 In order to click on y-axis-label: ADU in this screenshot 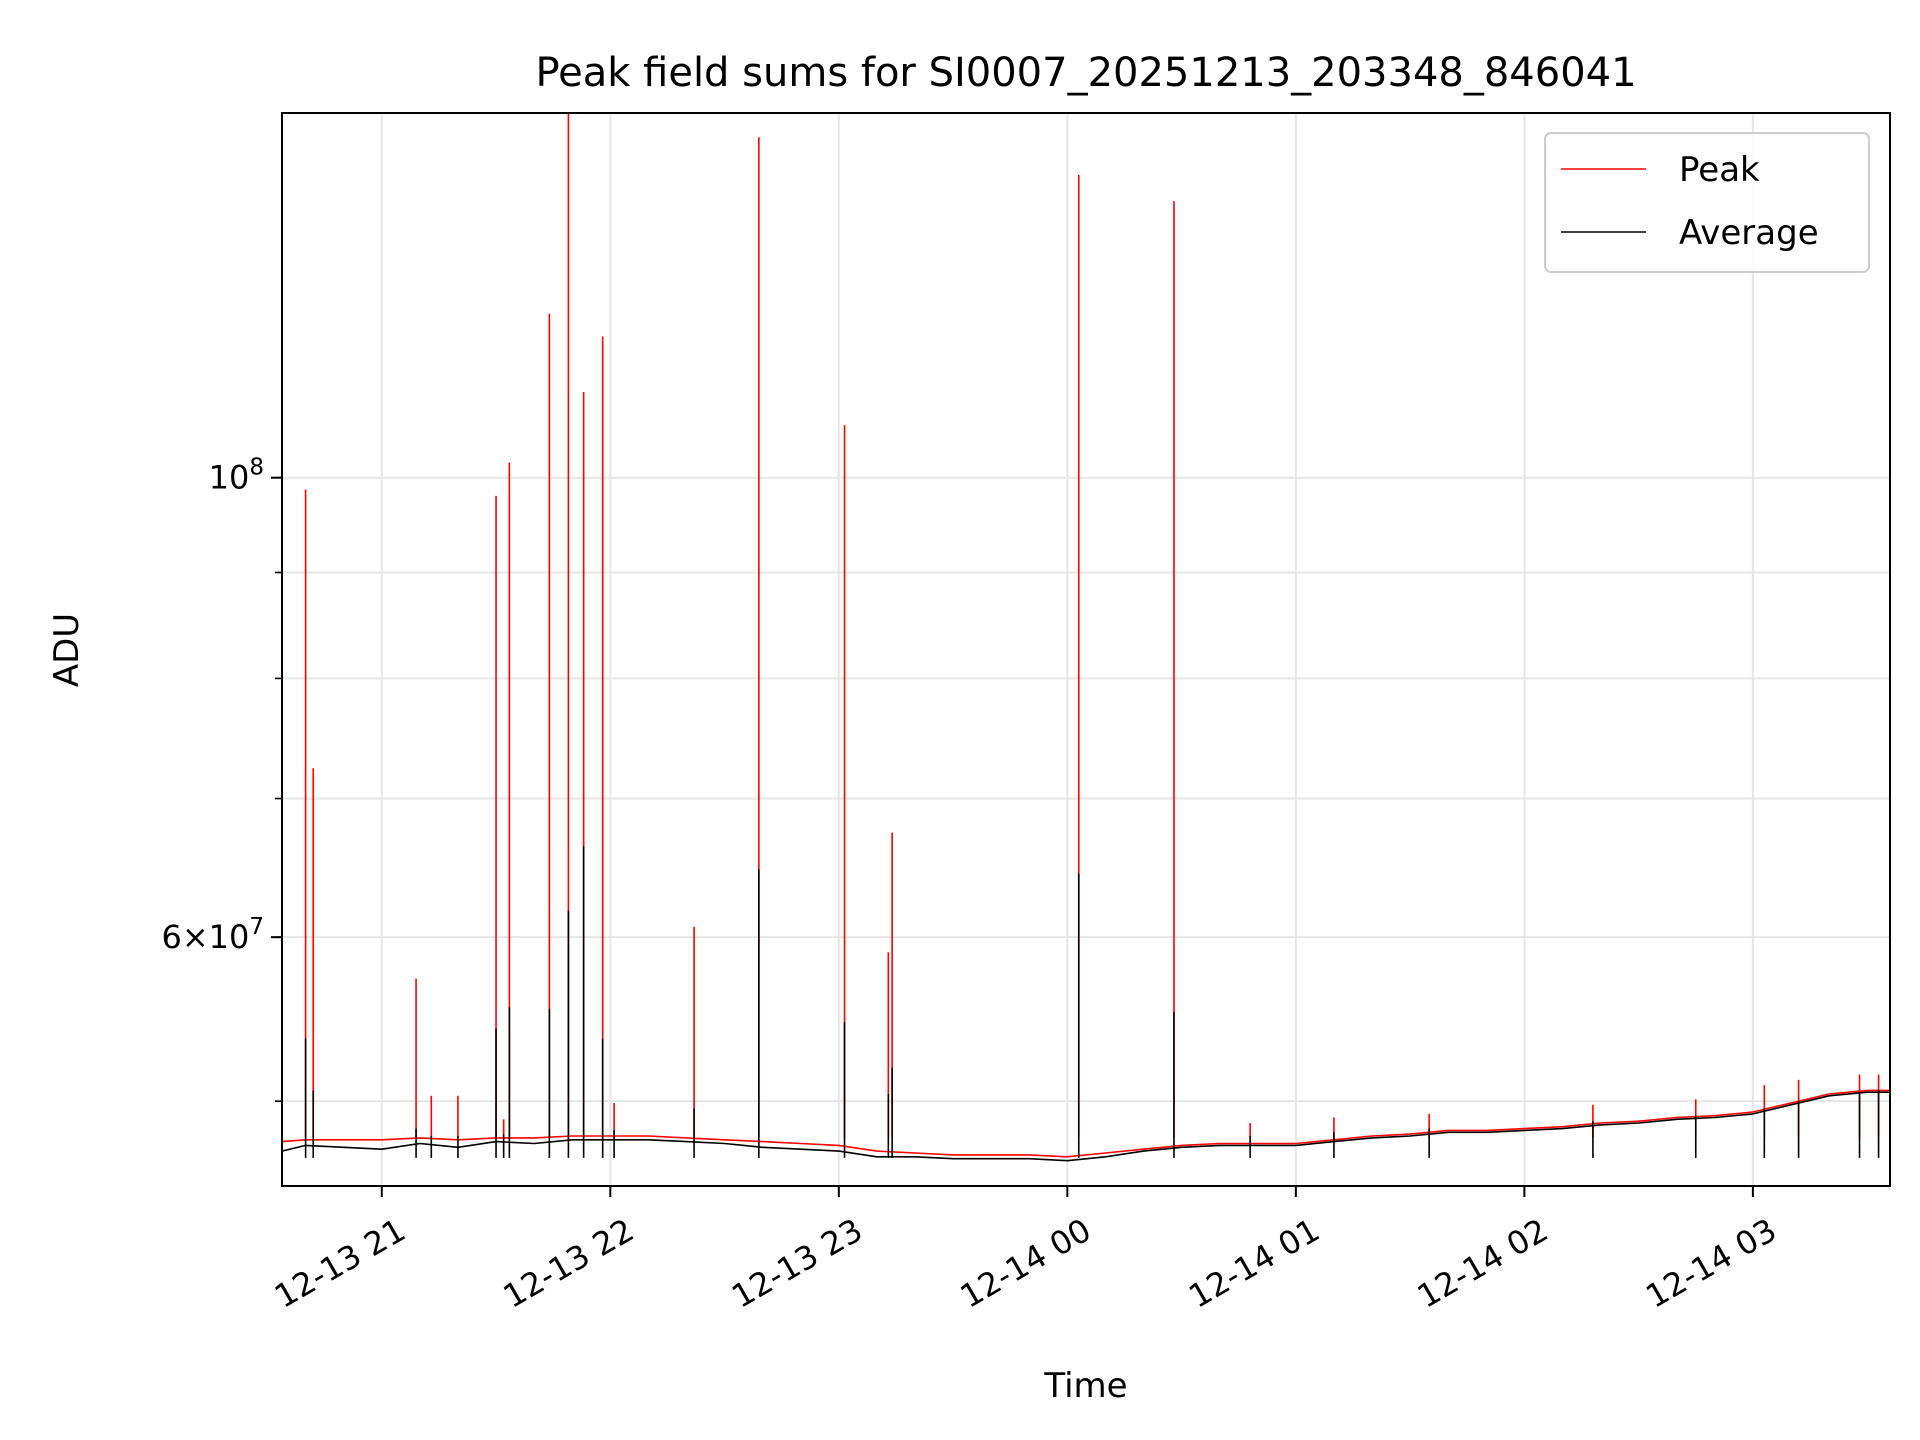, I will do `click(67, 650)`.